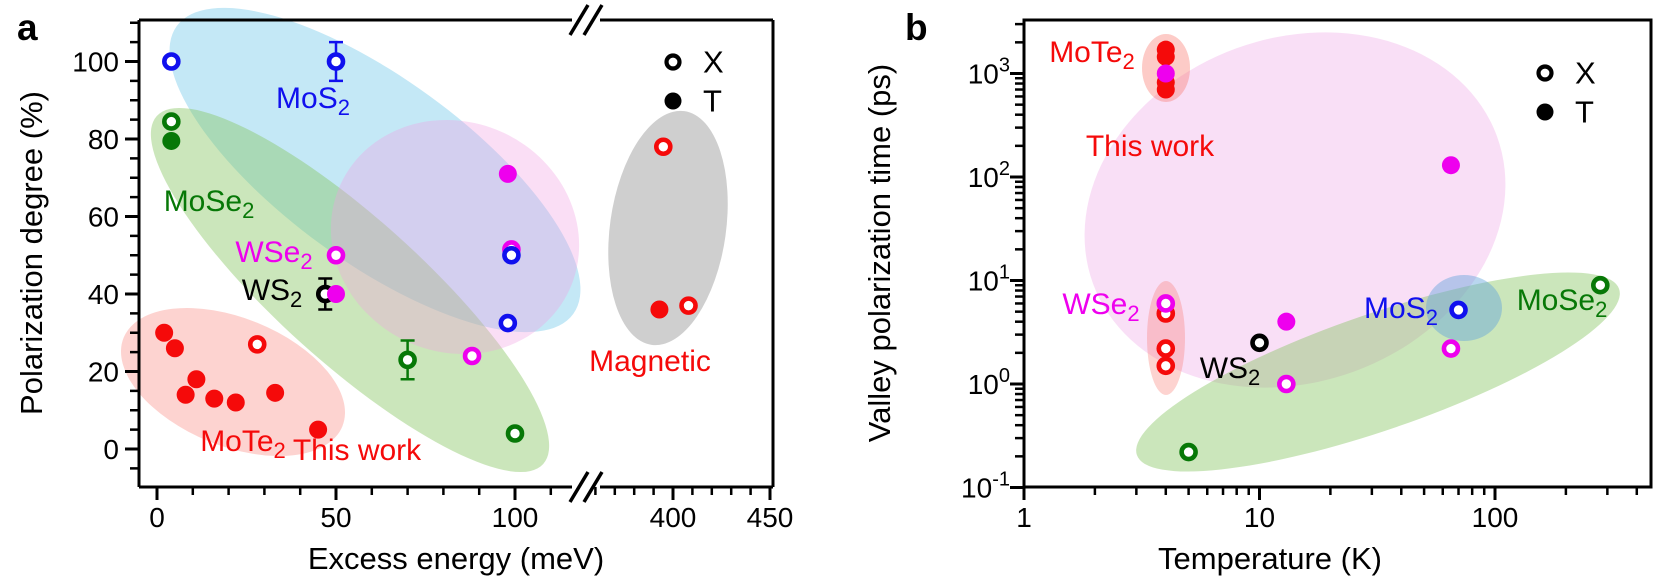 This screenshot has height=584, width=1666. Describe the element at coordinates (770, 517) in the screenshot. I see `x-tick-label: 450` at that location.